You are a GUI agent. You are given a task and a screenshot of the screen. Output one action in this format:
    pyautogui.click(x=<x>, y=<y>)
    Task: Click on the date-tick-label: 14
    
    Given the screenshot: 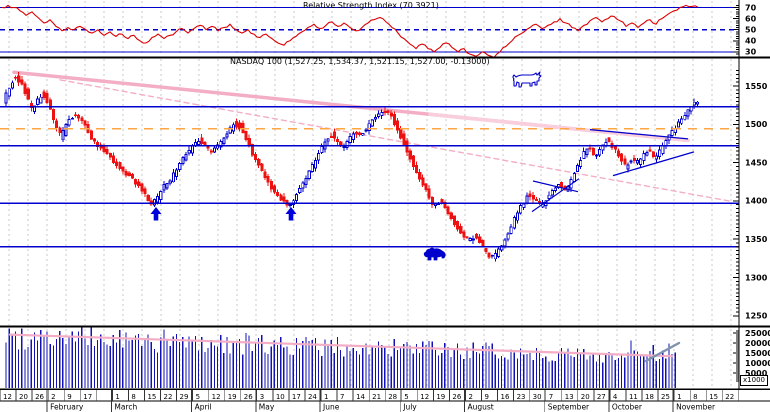 What is the action you would take?
    pyautogui.click(x=360, y=397)
    